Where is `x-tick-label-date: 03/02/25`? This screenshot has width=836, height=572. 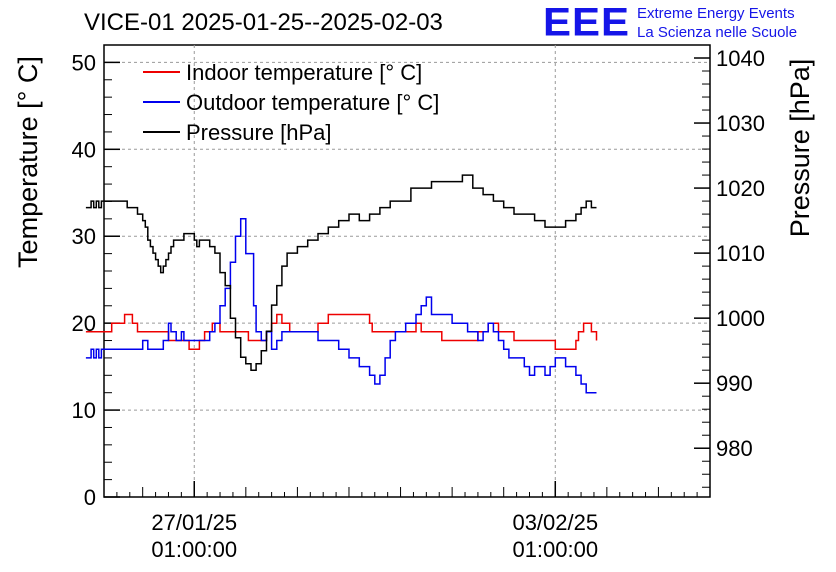
x-tick-label-date: 03/02/25 is located at coordinates (555, 522).